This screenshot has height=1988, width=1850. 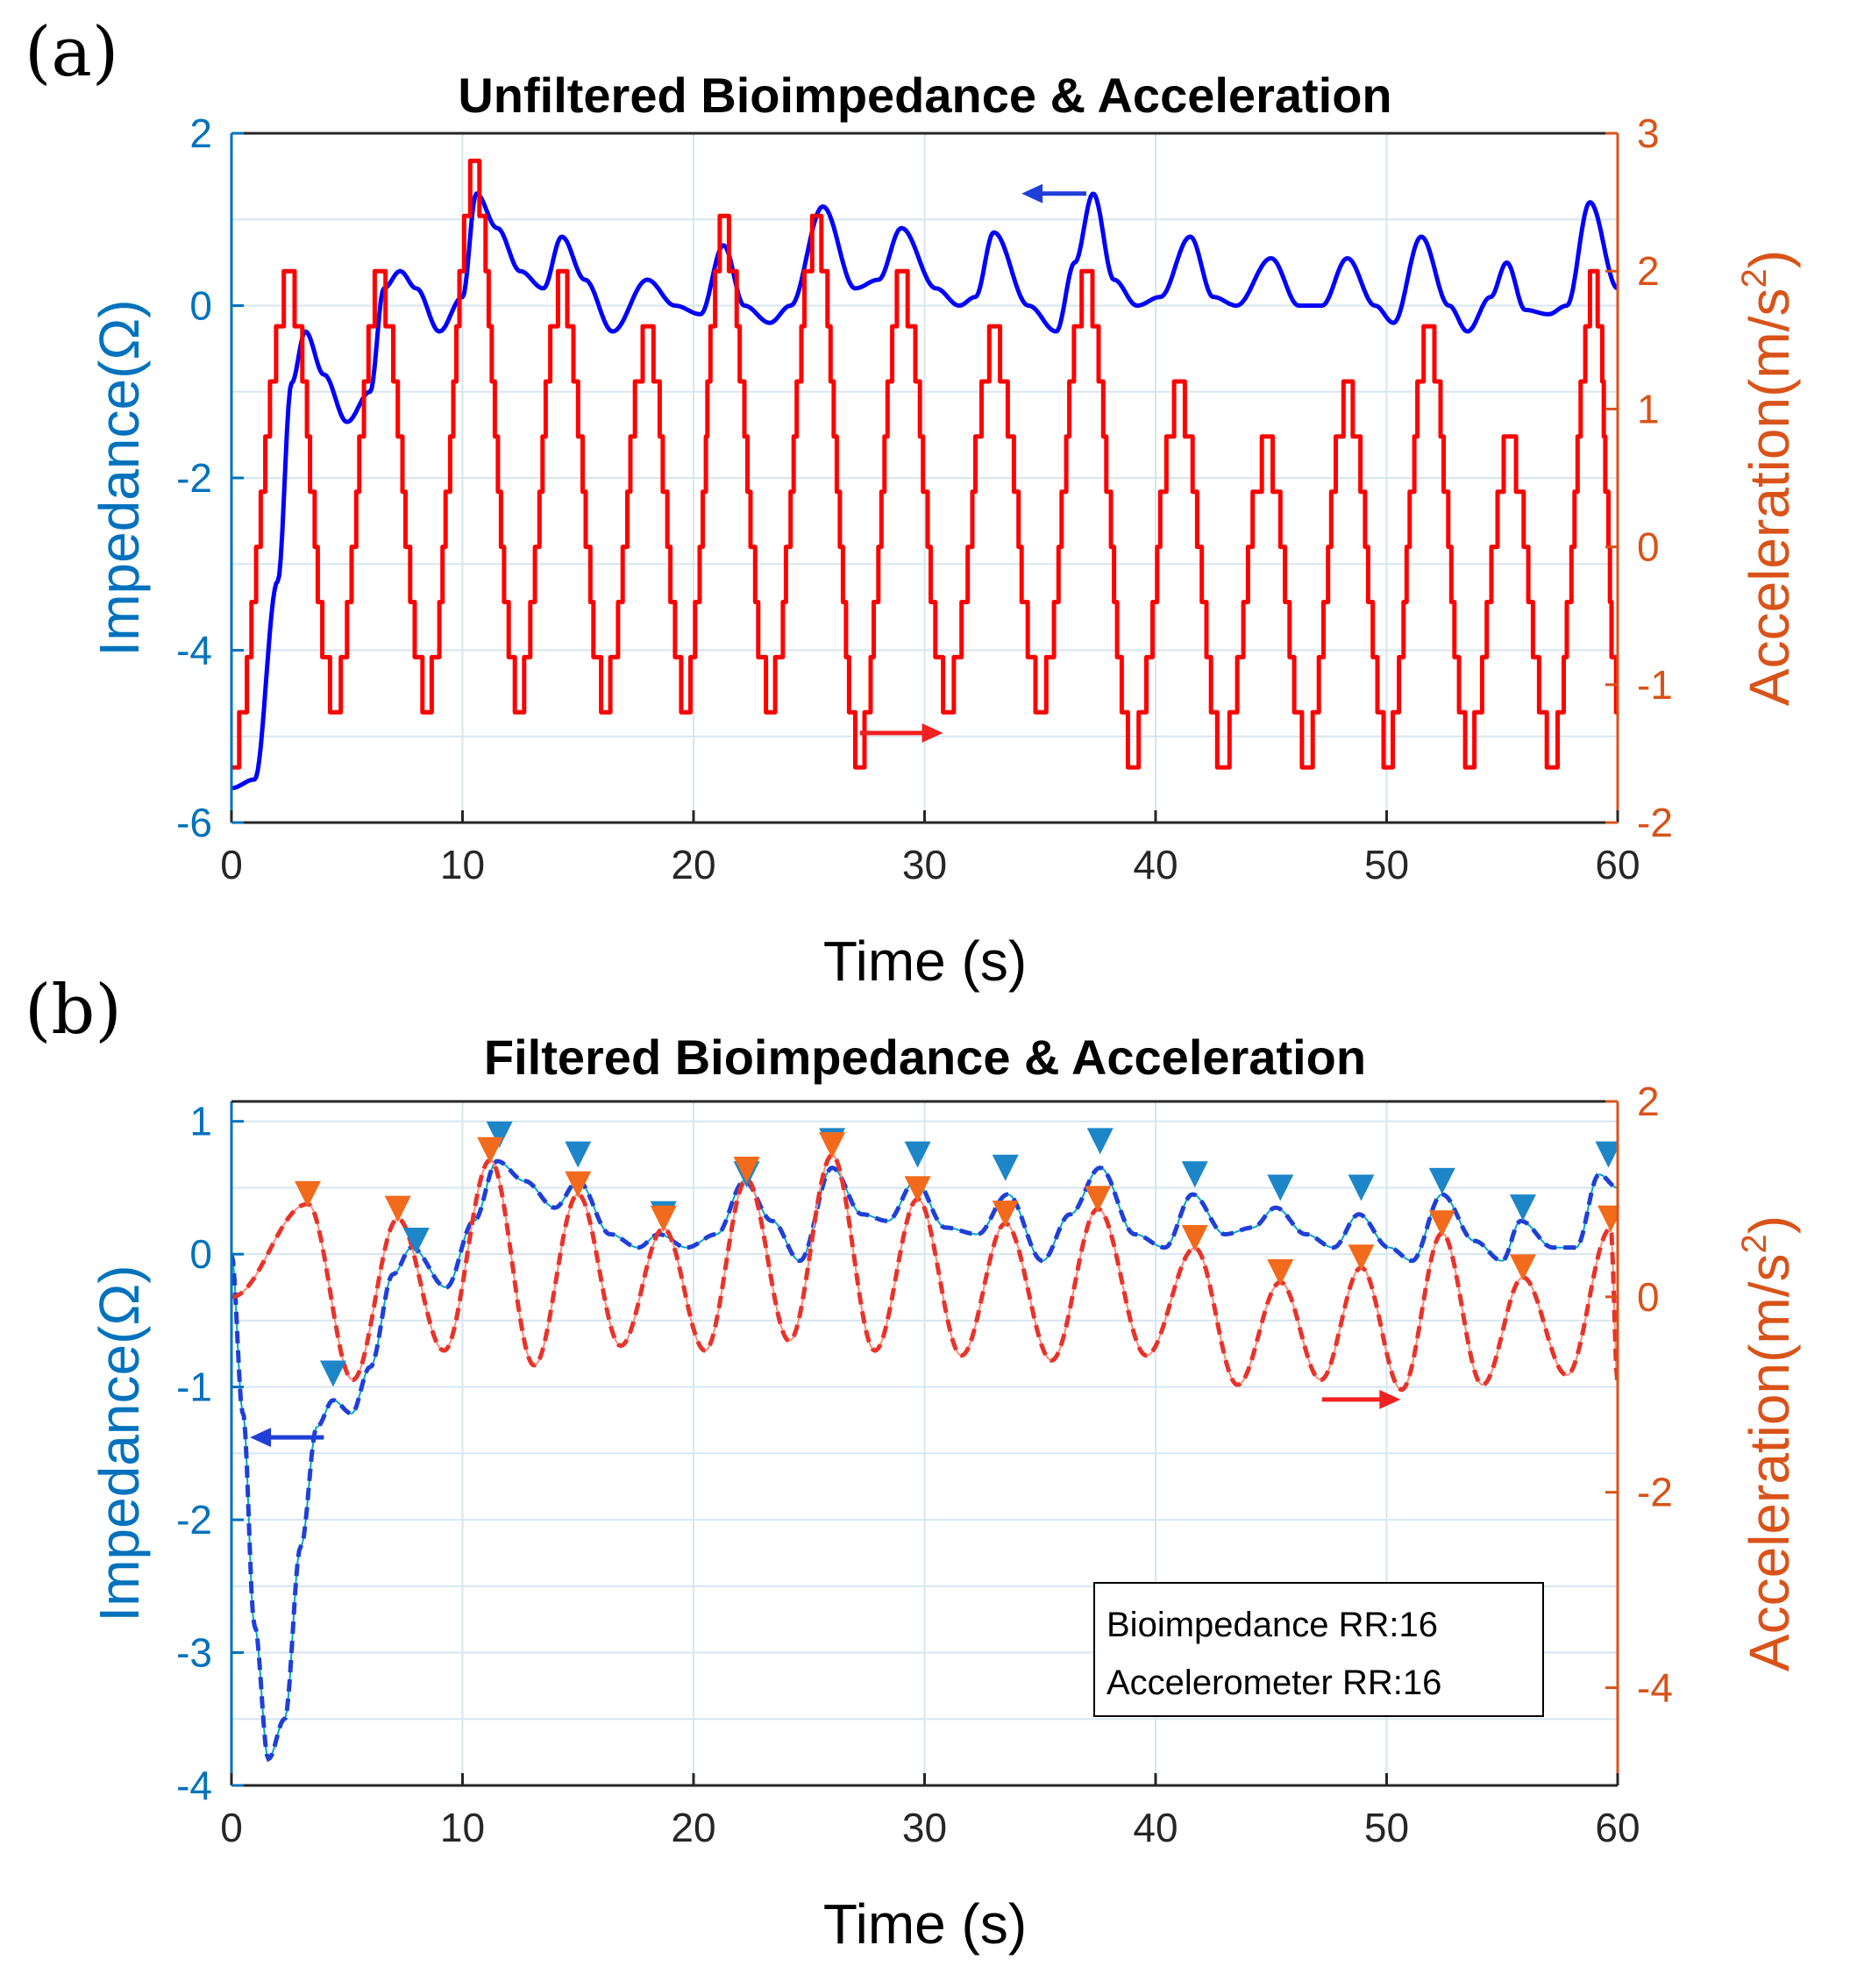 What do you see at coordinates (1769, 259) in the screenshot?
I see `panel-a-y-label-right-end: )` at bounding box center [1769, 259].